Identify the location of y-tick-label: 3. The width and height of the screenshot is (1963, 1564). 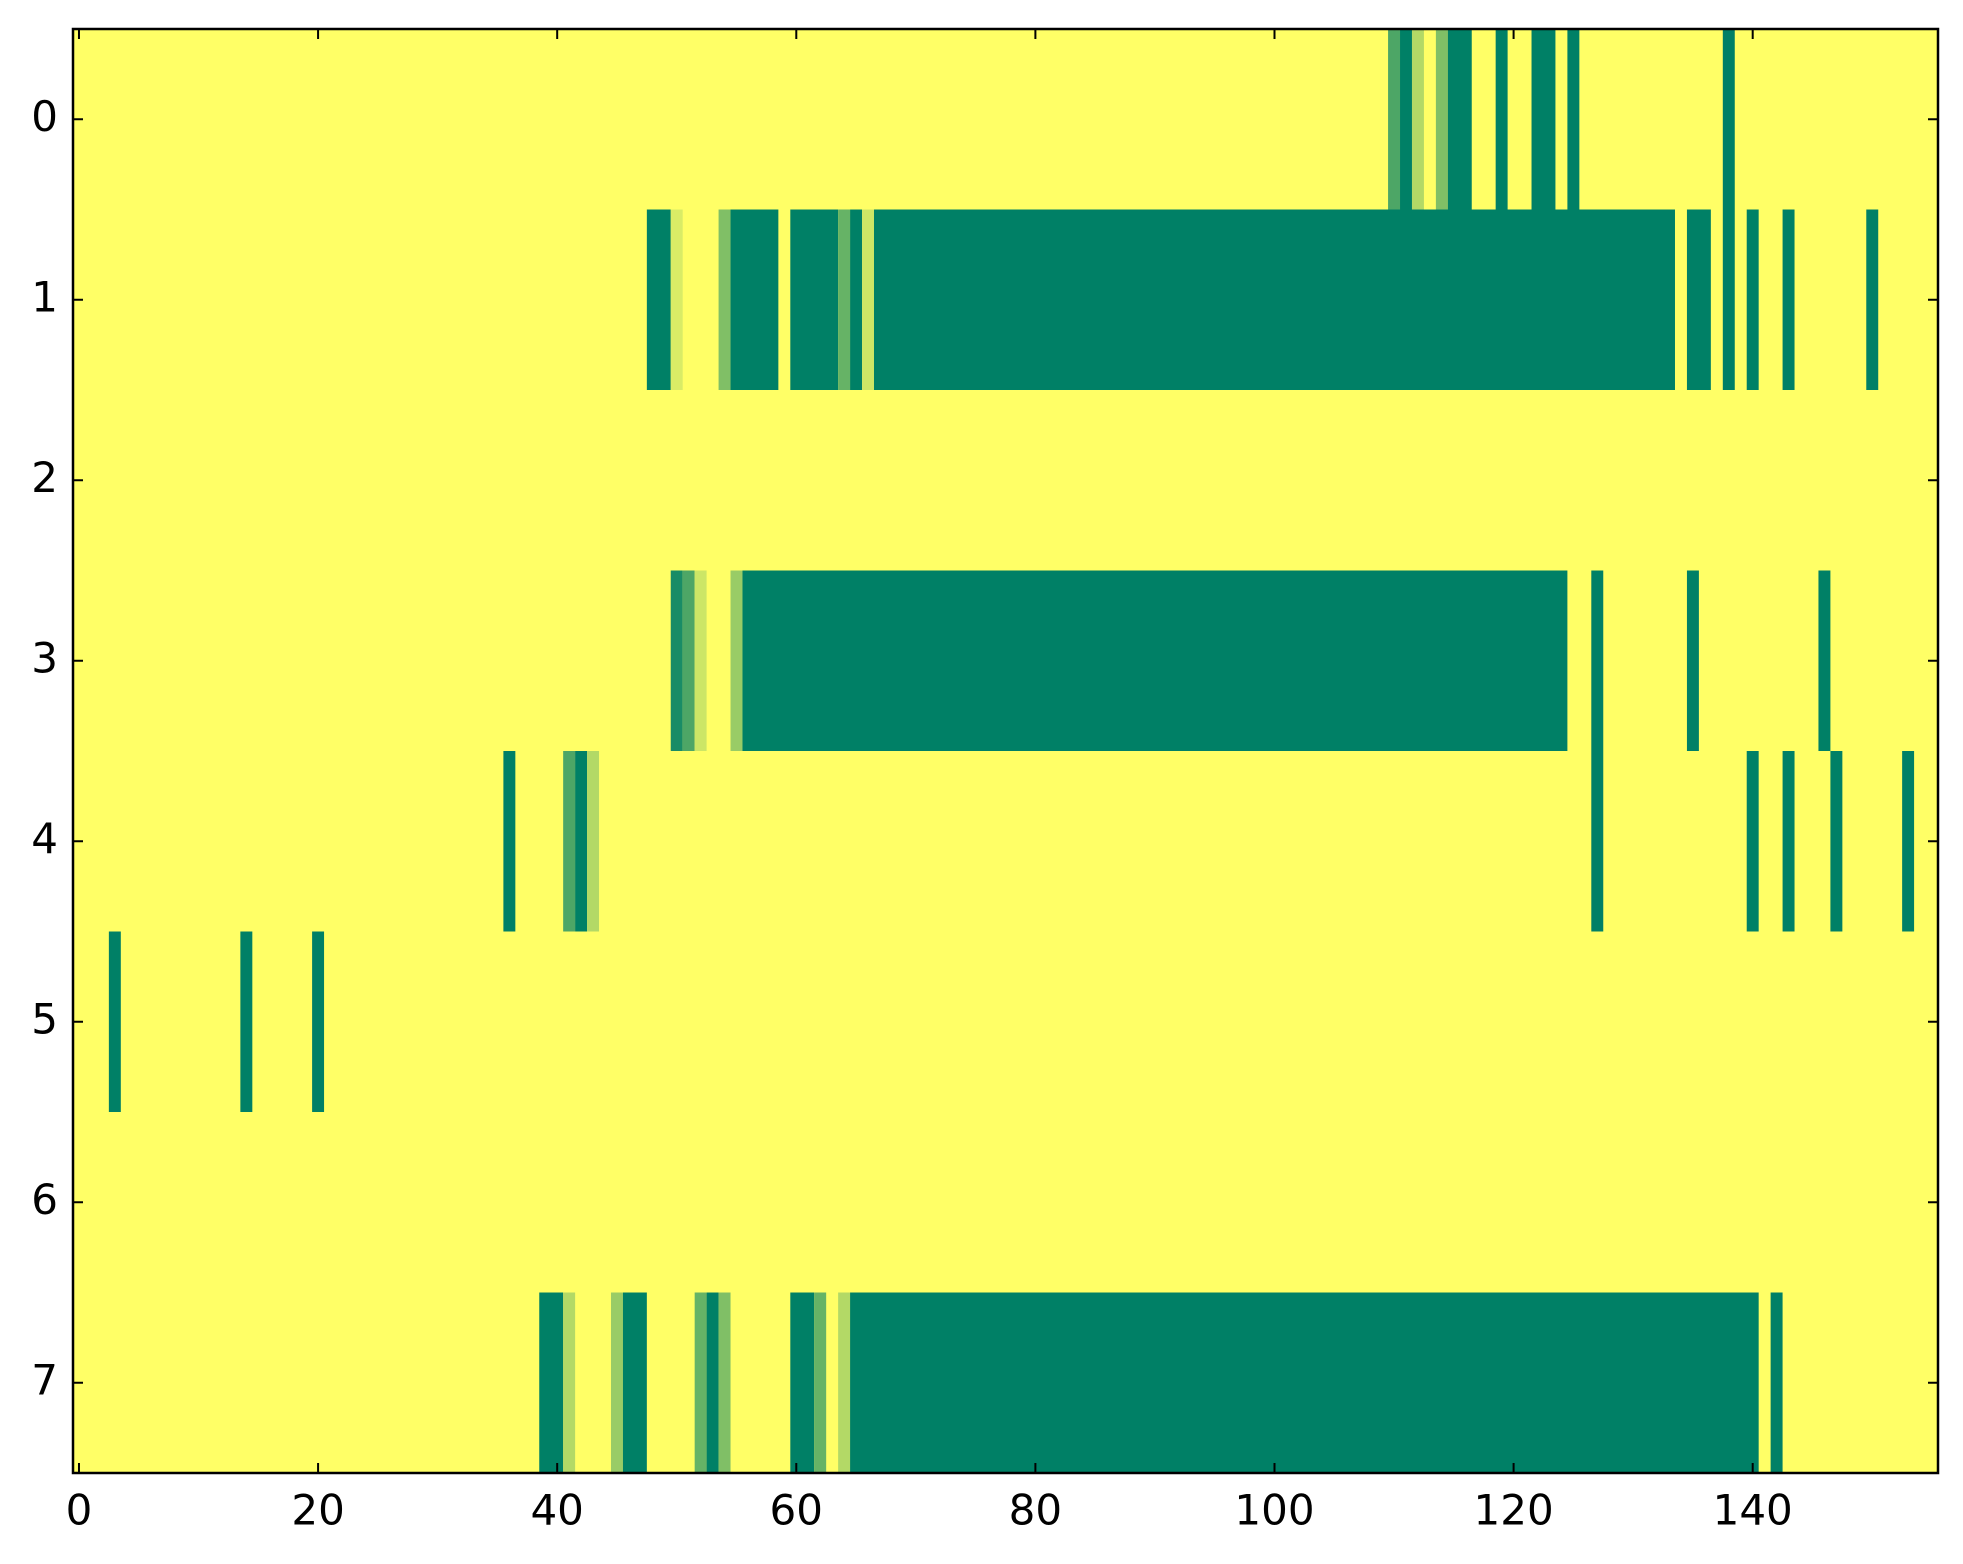
(44, 657).